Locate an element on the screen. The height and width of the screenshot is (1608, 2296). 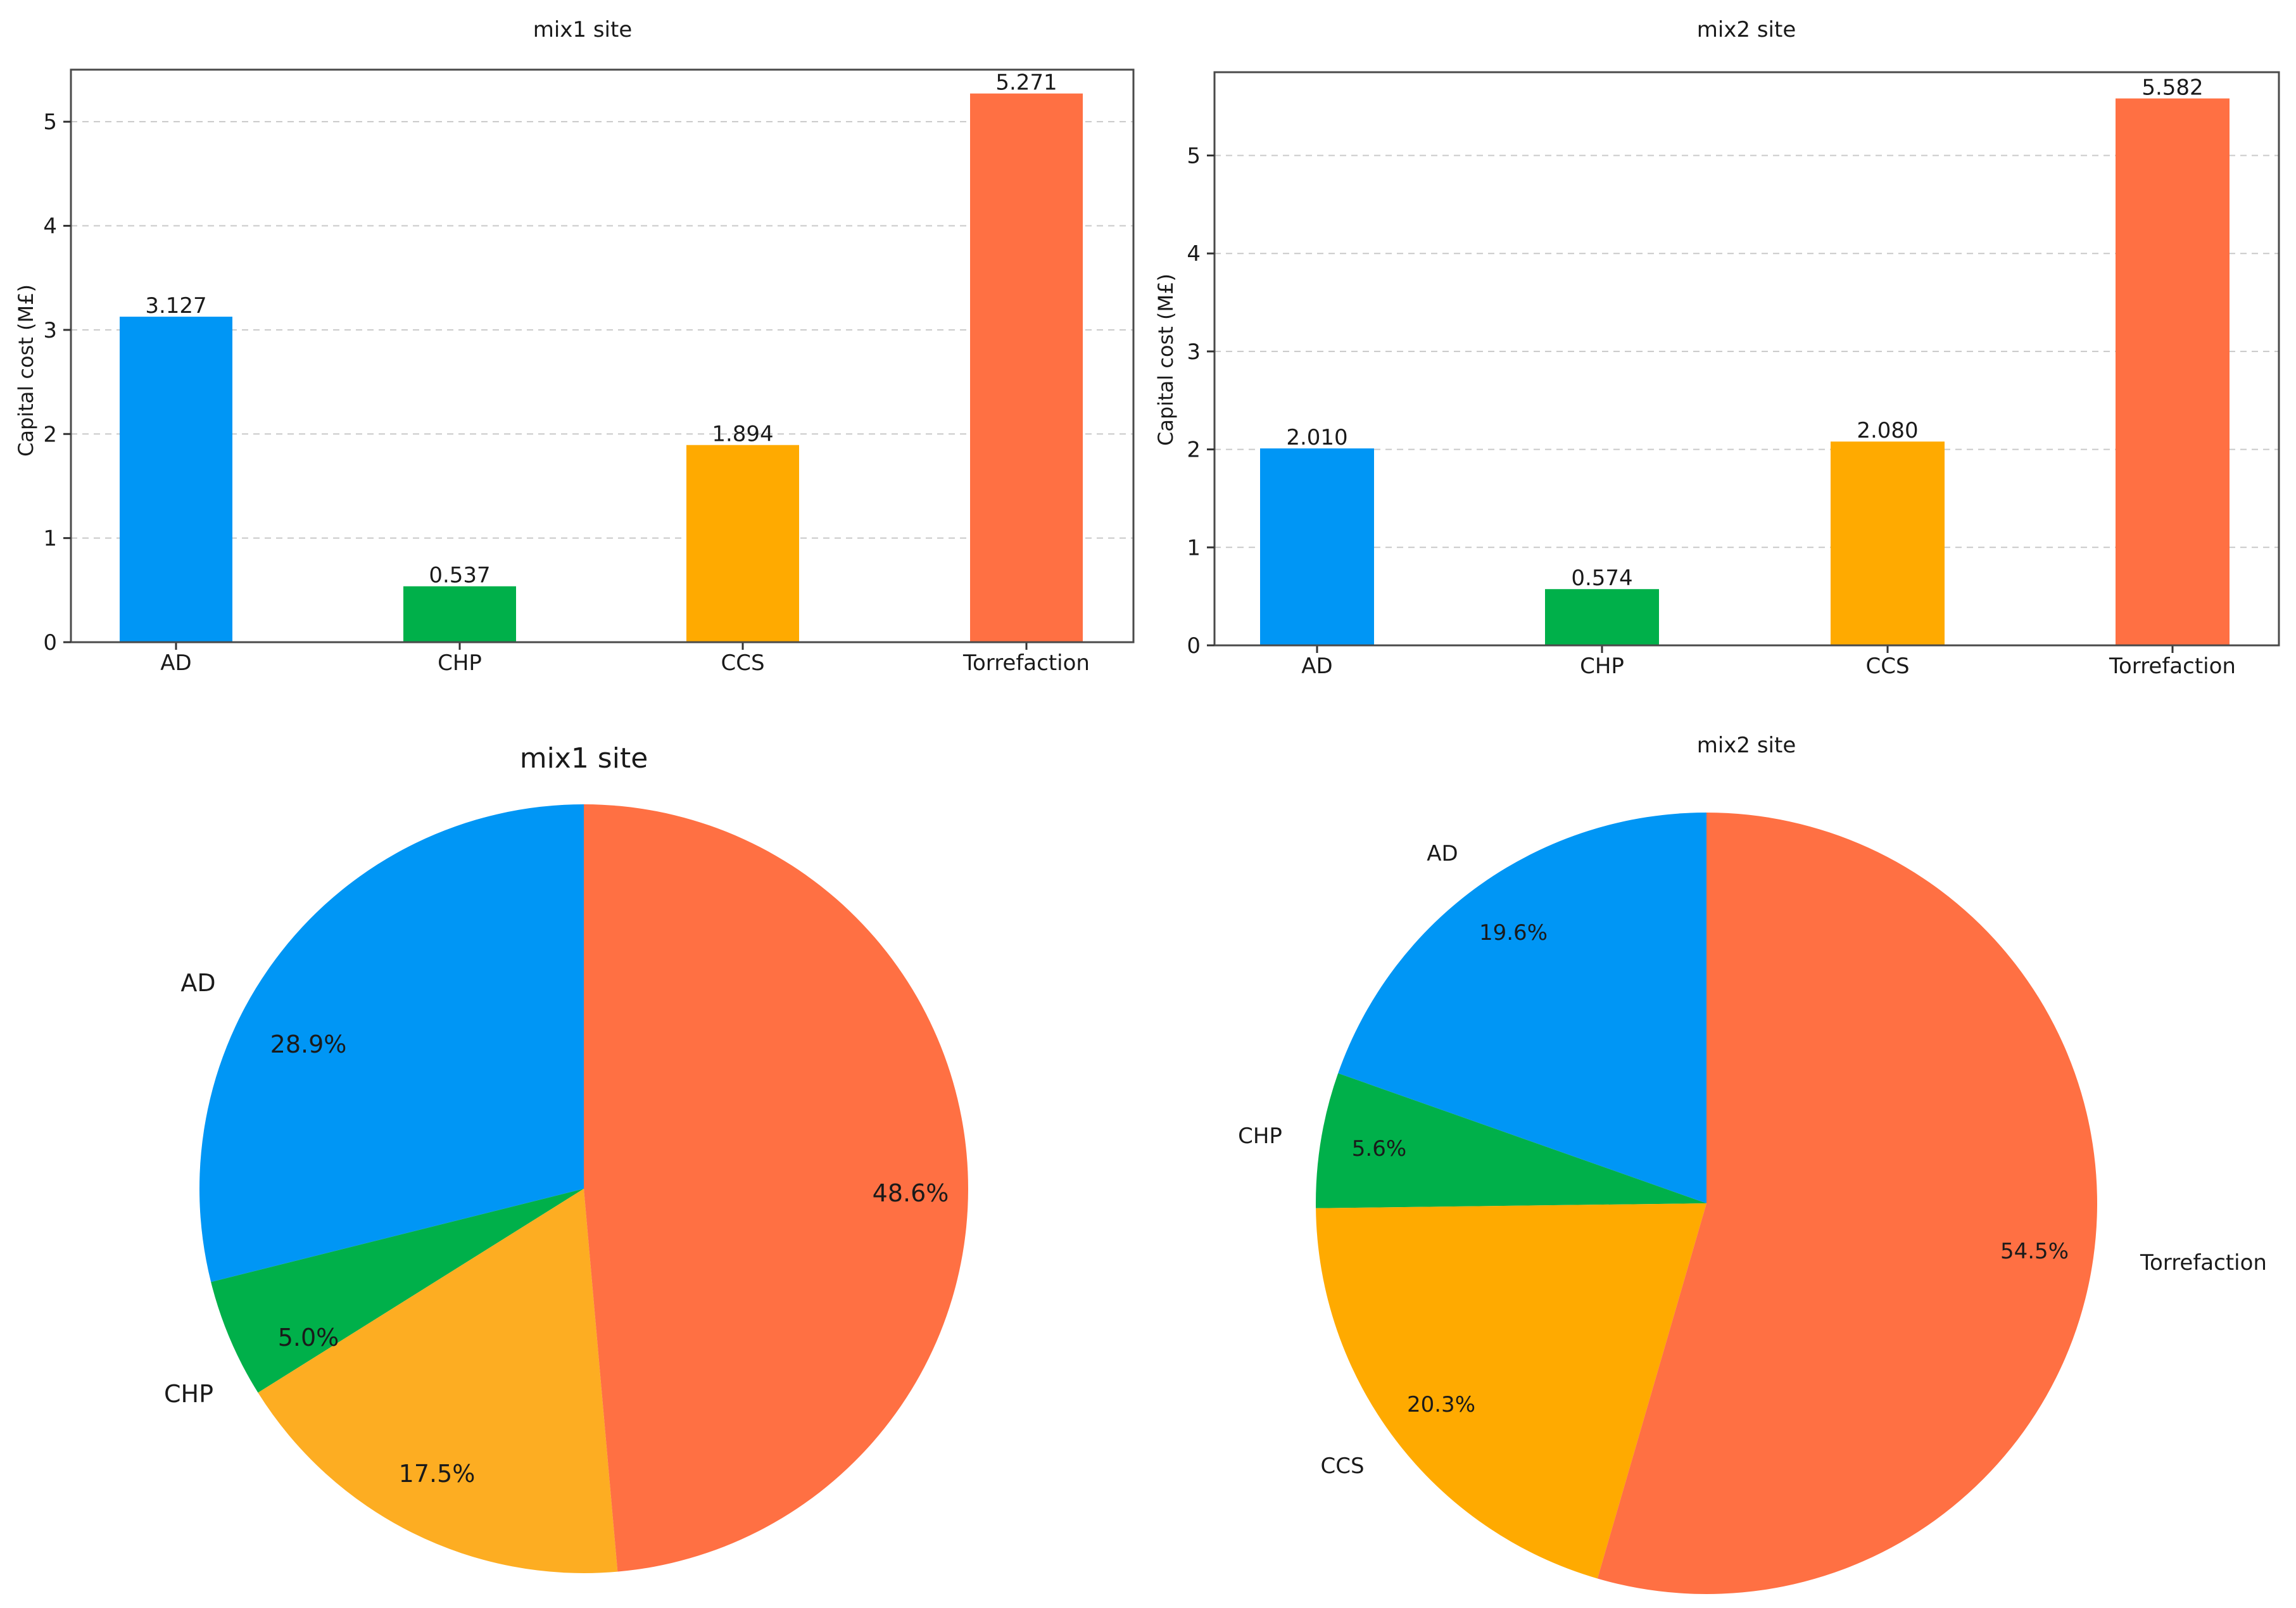
pie-category-label-ccs: CCS is located at coordinates (1342, 1466).